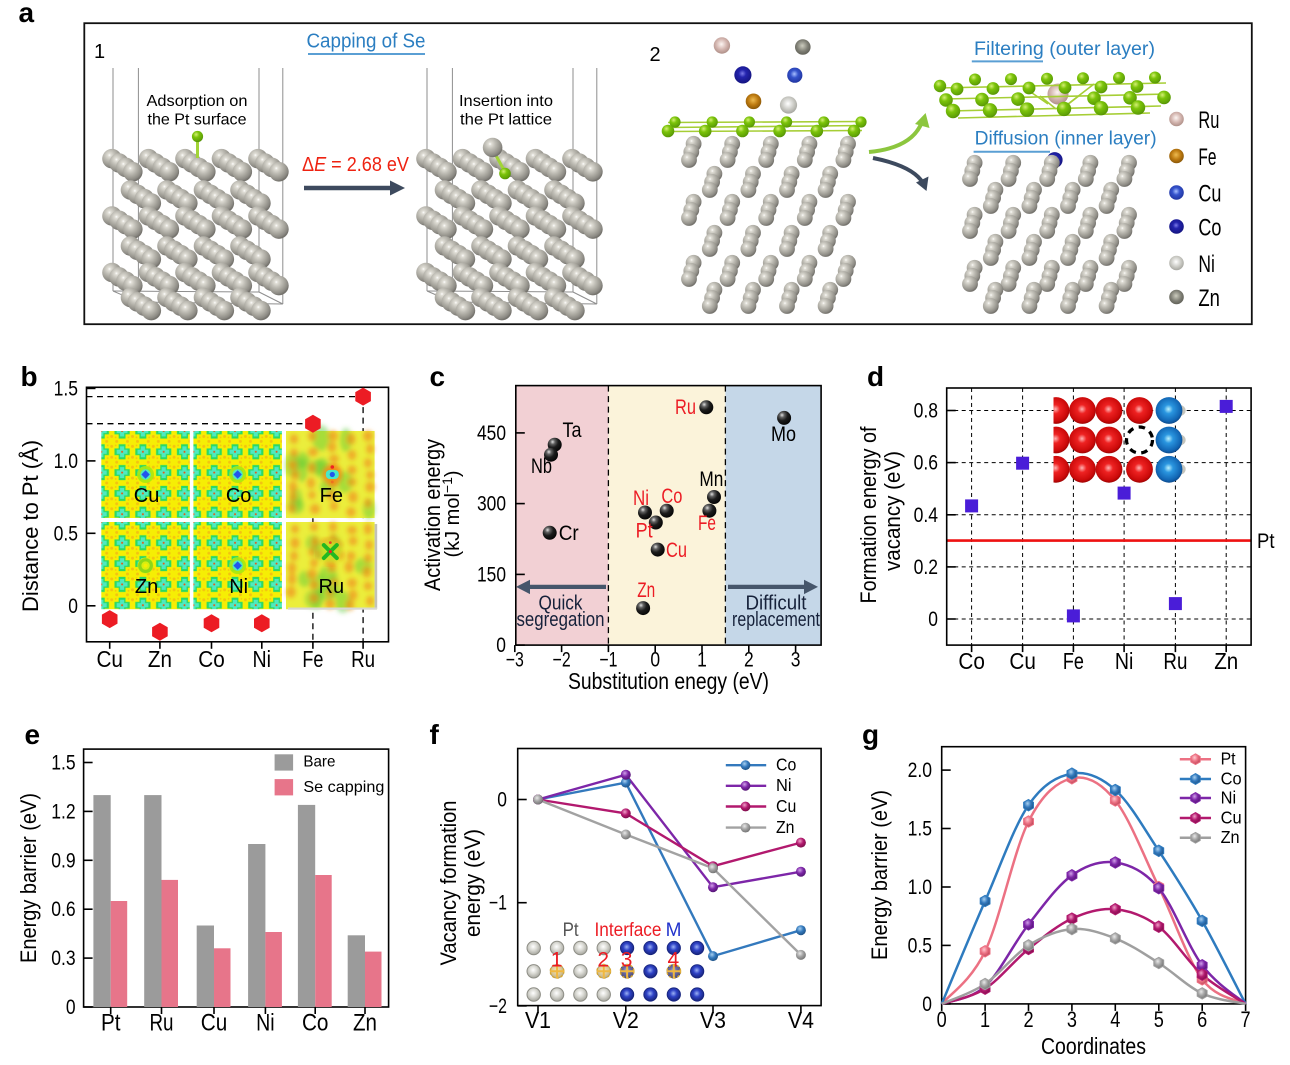 The height and width of the screenshot is (1065, 1290). Describe the element at coordinates (506, 101) in the screenshot. I see `svg-text: Insertion into` at that location.